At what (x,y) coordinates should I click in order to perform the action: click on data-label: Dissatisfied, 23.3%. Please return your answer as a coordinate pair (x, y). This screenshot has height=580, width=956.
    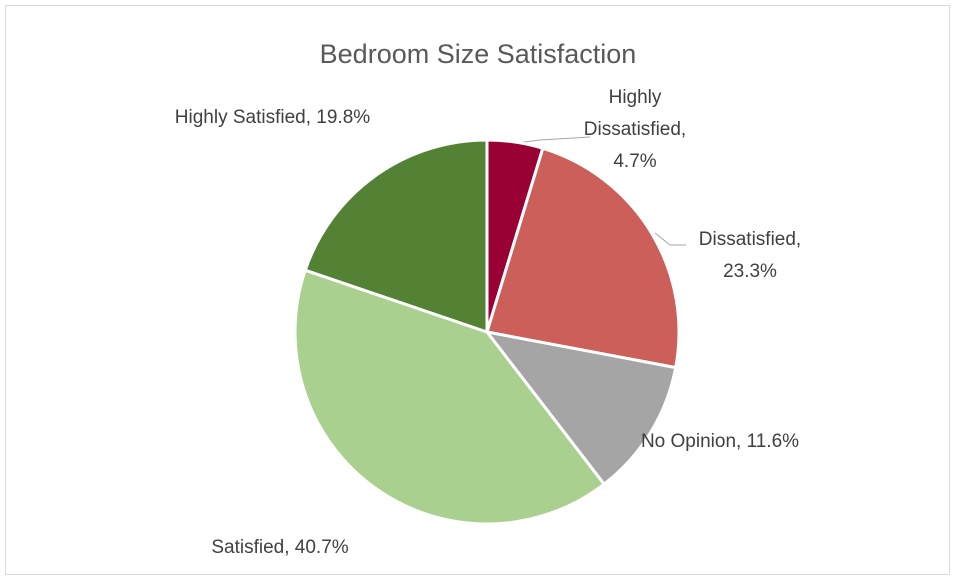
    Looking at the image, I should click on (750, 255).